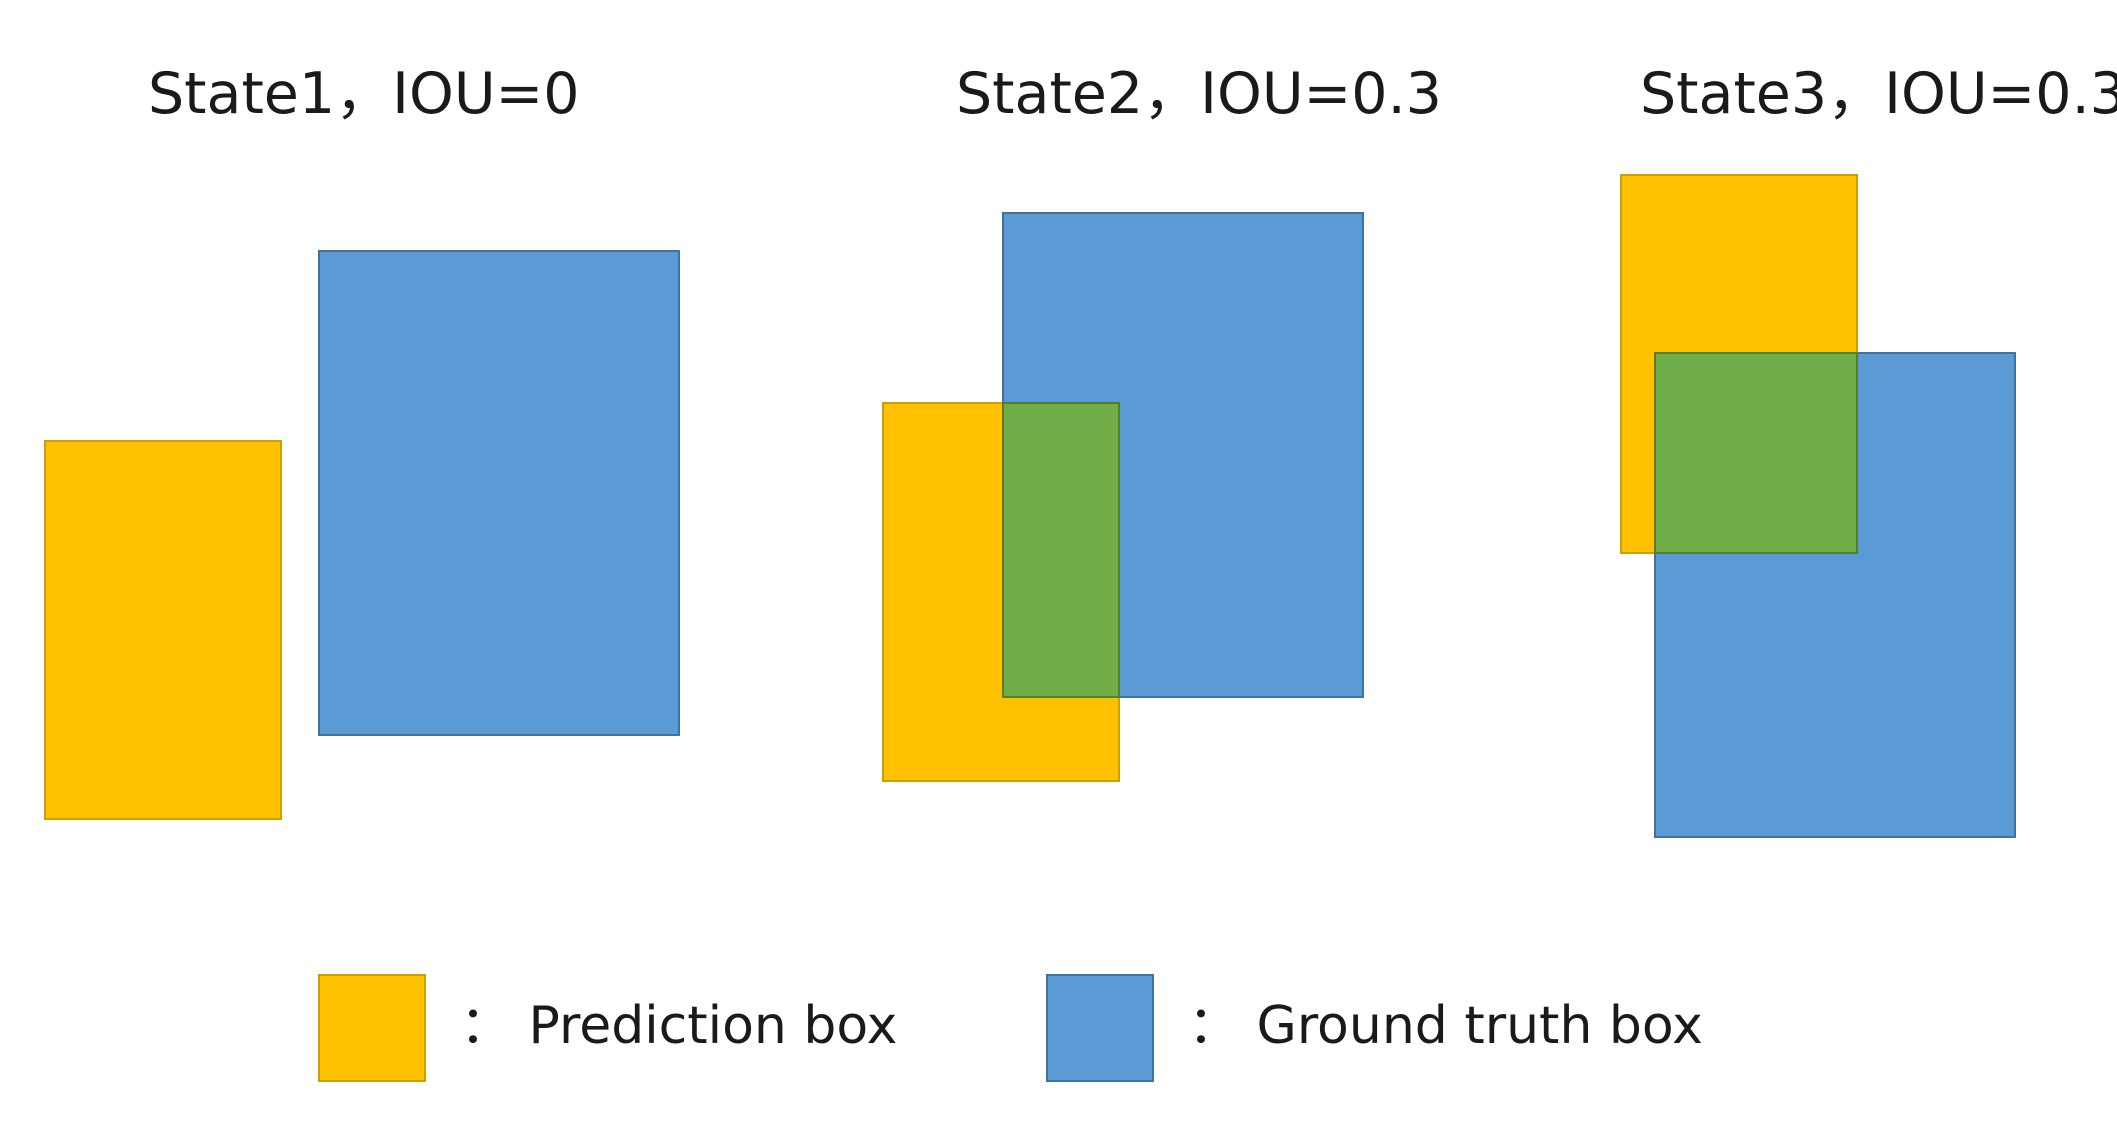 This screenshot has width=2117, height=1135. What do you see at coordinates (499, 493) in the screenshot?
I see `state1-ground-truth-box` at bounding box center [499, 493].